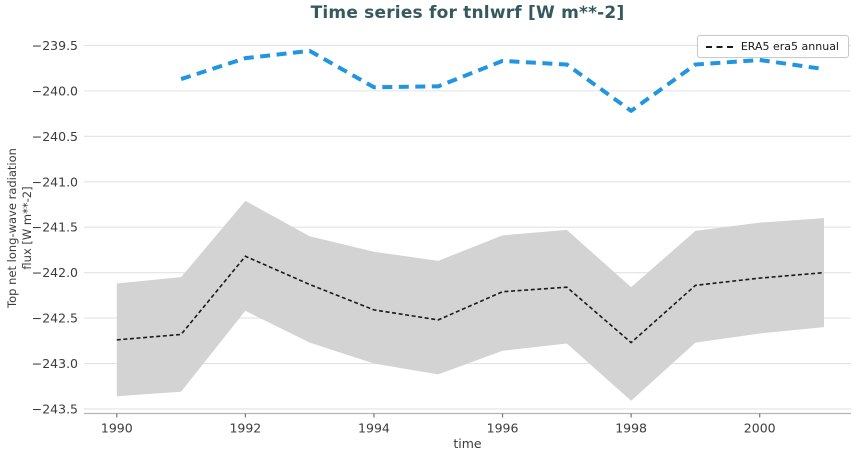  Describe the element at coordinates (12, 228) in the screenshot. I see `y-axis-label-line1: Top net long-wave radiation` at that location.